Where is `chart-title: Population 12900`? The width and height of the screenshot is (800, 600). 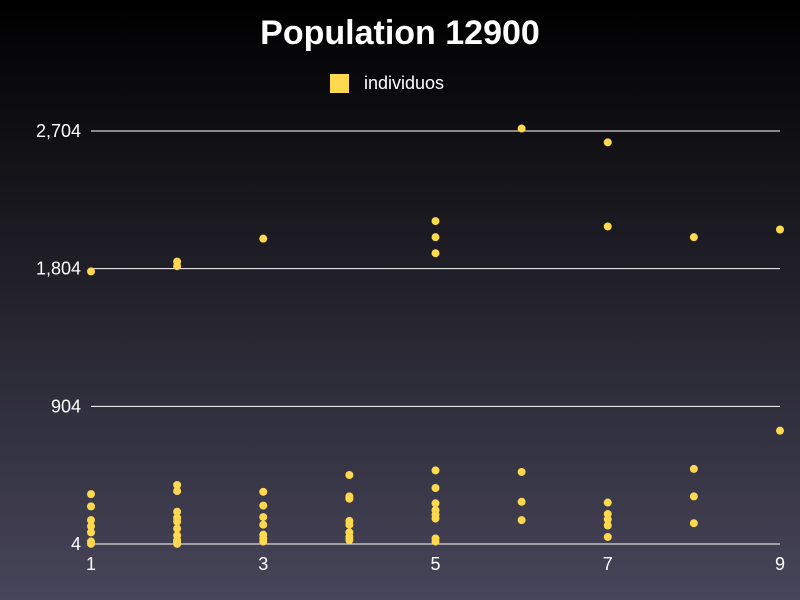
chart-title: Population 12900 is located at coordinates (400, 33).